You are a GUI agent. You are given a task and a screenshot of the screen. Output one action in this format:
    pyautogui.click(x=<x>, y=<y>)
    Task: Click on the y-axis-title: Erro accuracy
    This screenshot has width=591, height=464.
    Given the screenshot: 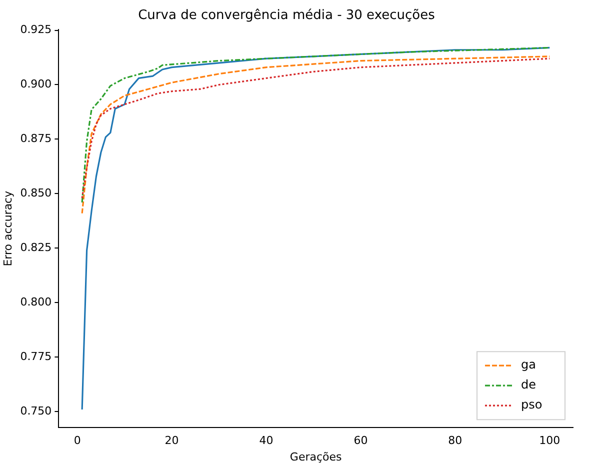 What is the action you would take?
    pyautogui.click(x=7, y=228)
    